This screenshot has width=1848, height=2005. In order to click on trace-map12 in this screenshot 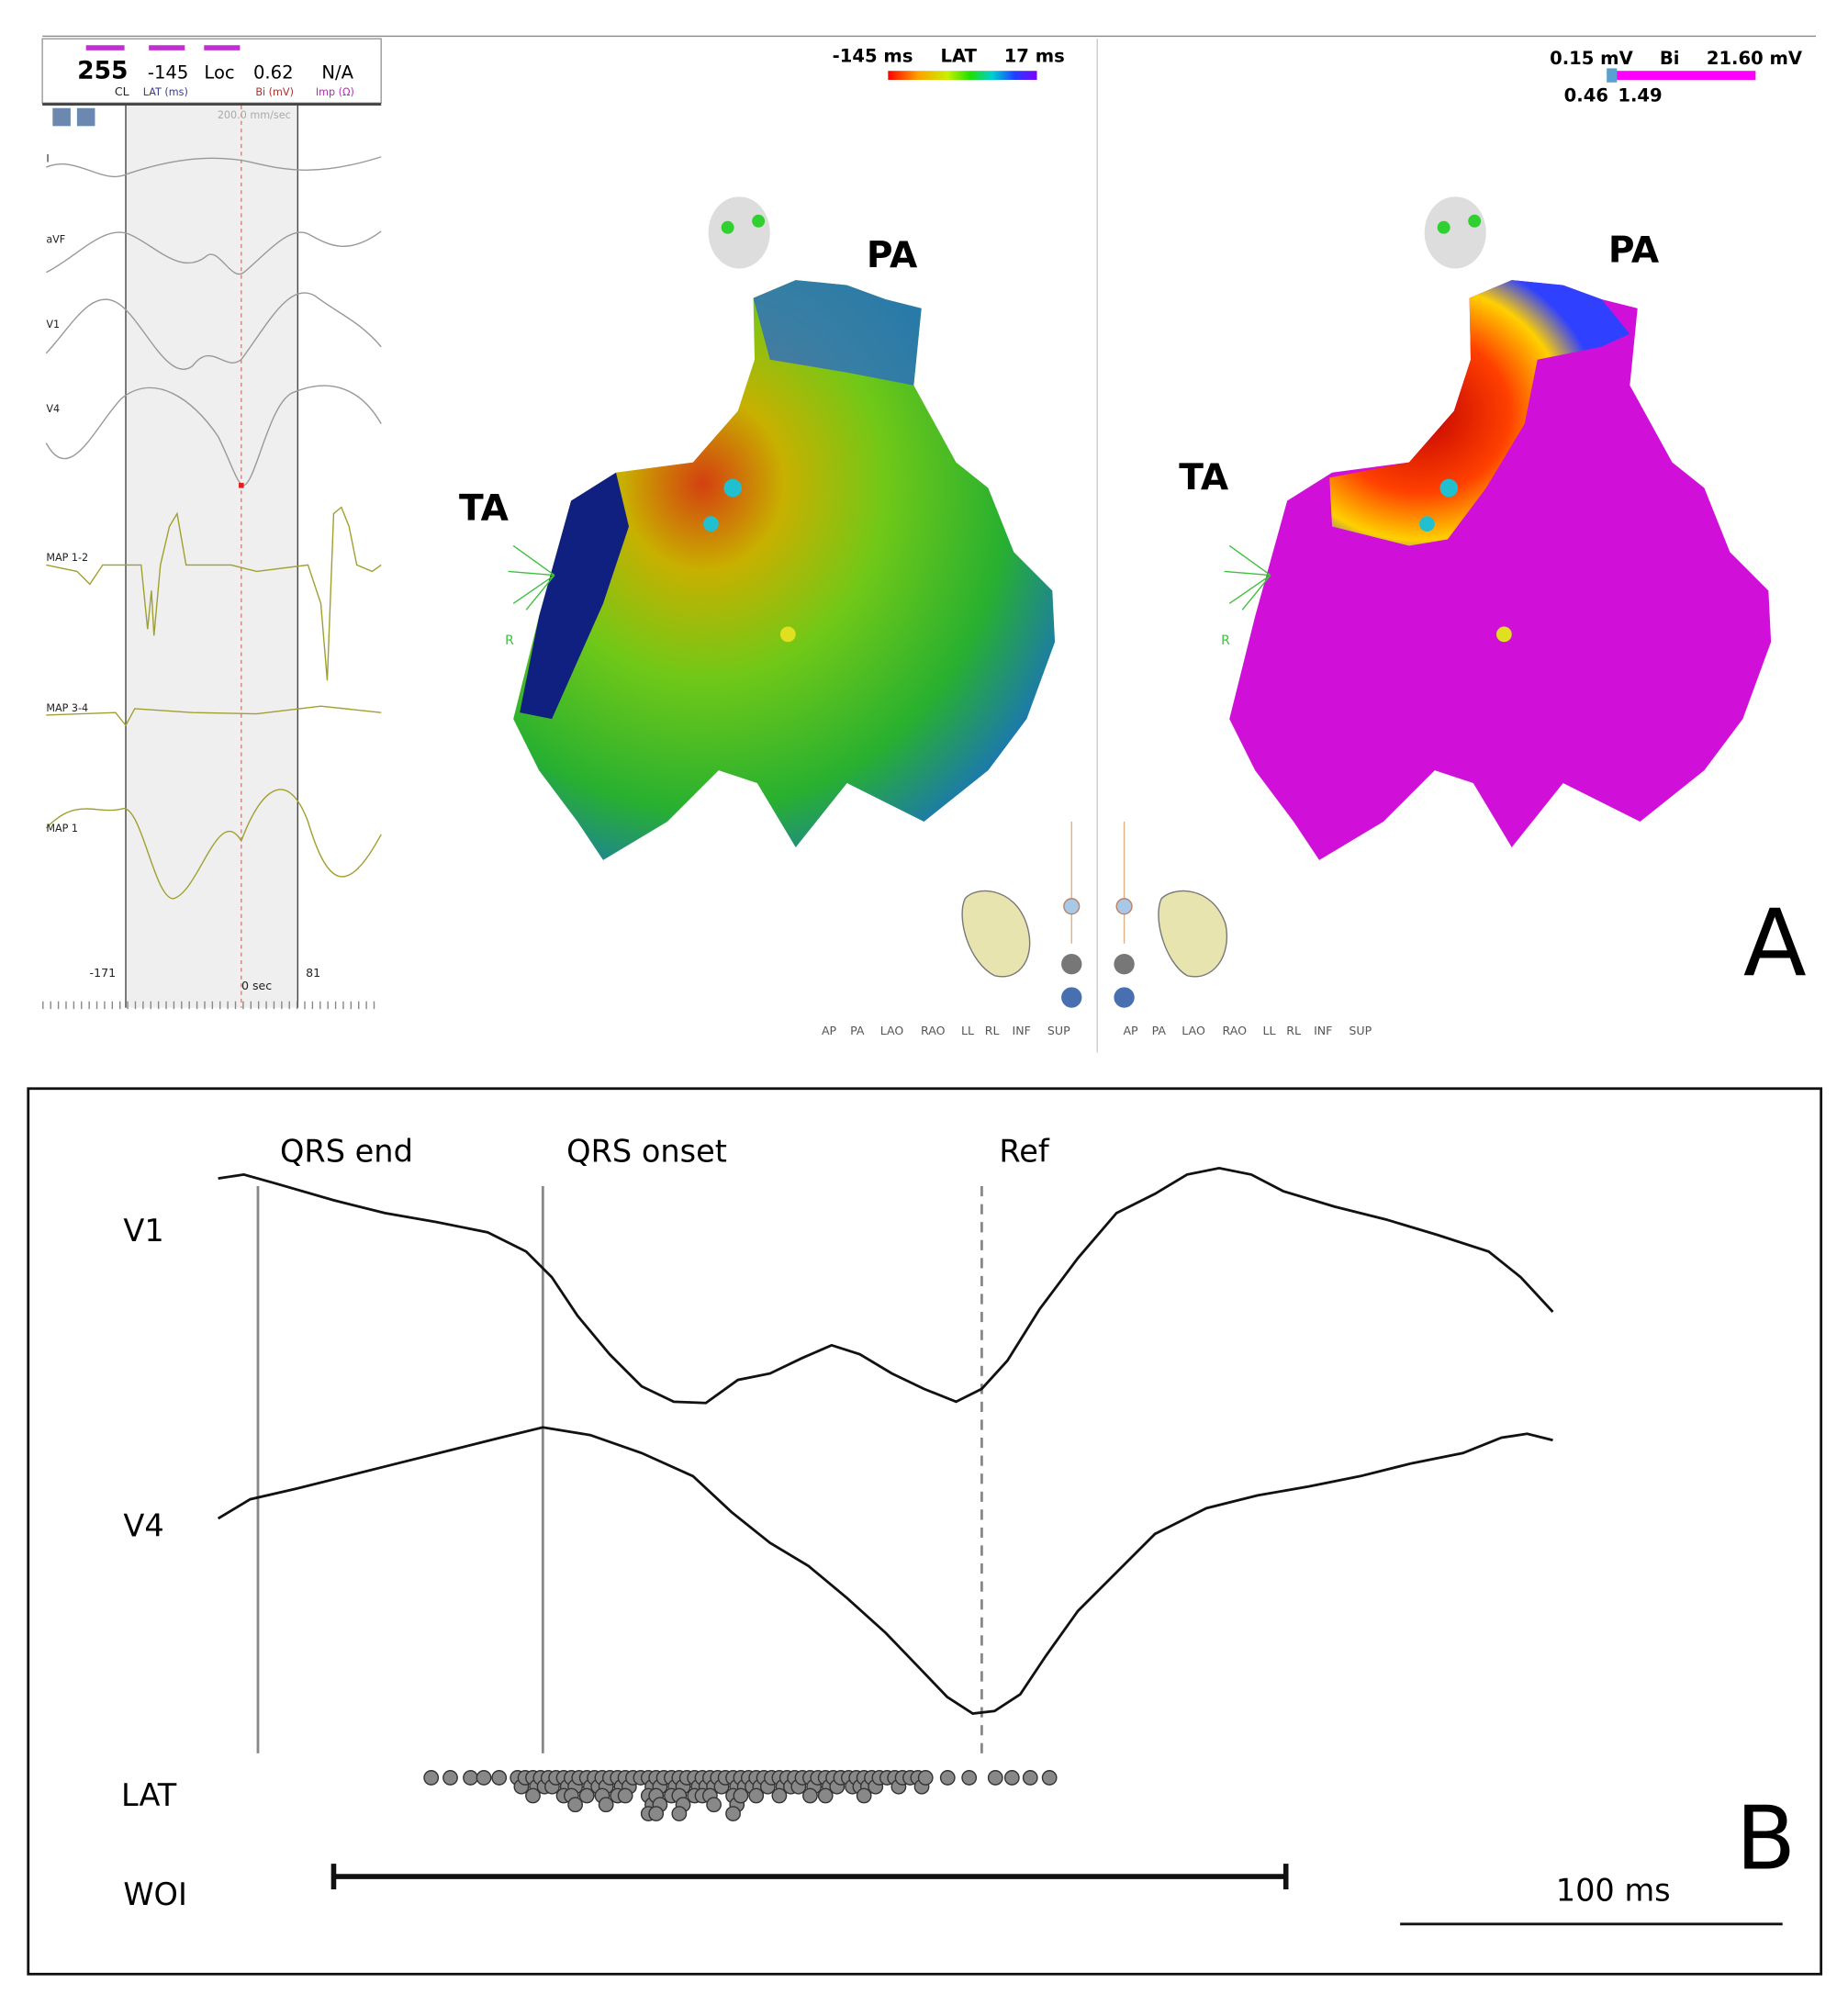, I will do `click(214, 593)`.